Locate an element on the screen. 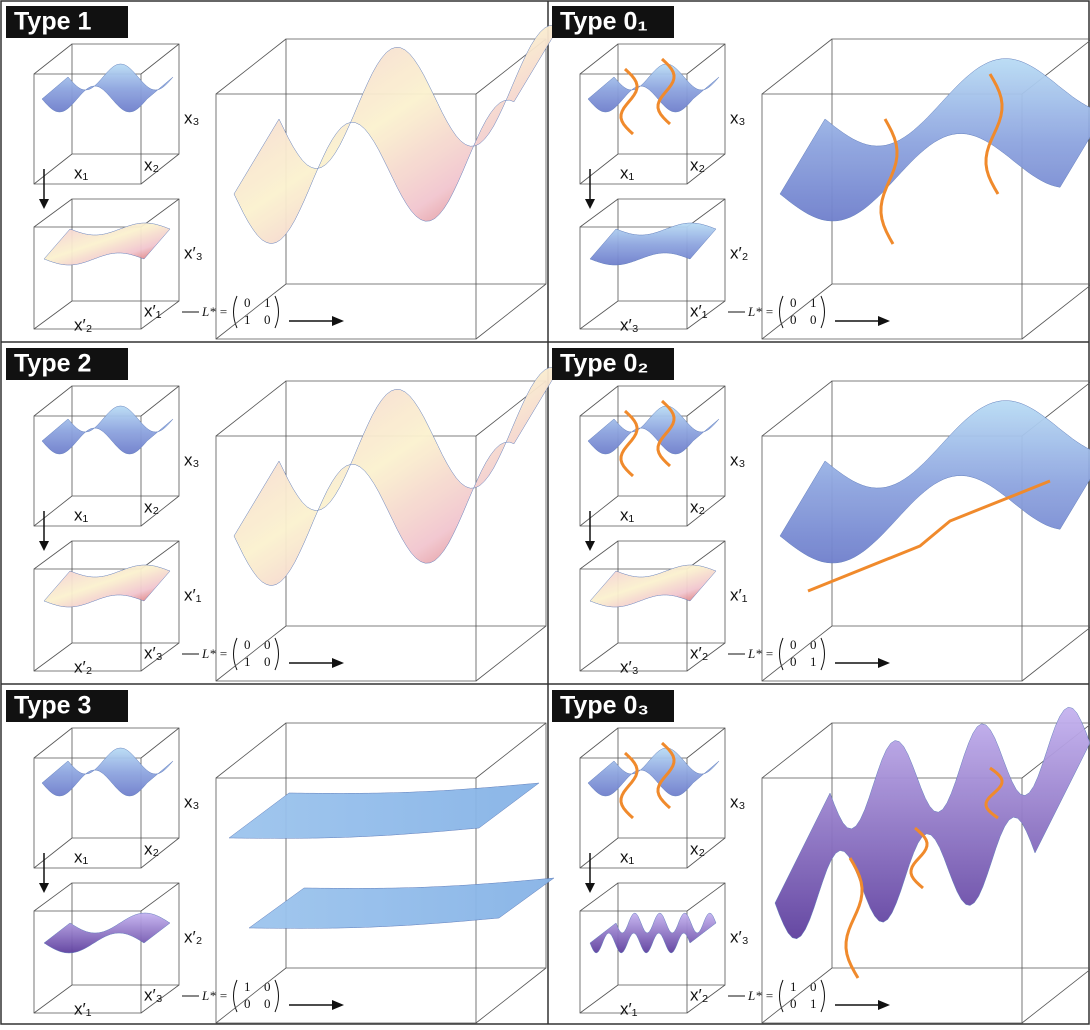 Image resolution: width=1090 pixels, height=1030 pixels. panel-title: Type 3 is located at coordinates (52, 706).